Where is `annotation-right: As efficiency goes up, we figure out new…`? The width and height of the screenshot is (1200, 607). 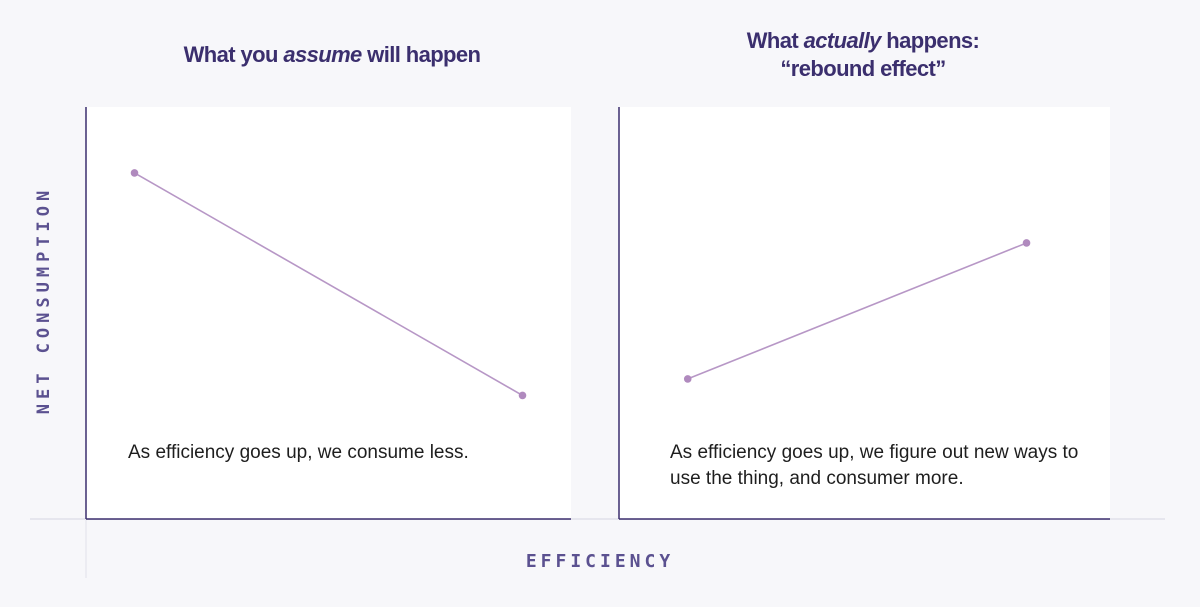 annotation-right: As efficiency goes up, we figure out new… is located at coordinates (874, 465).